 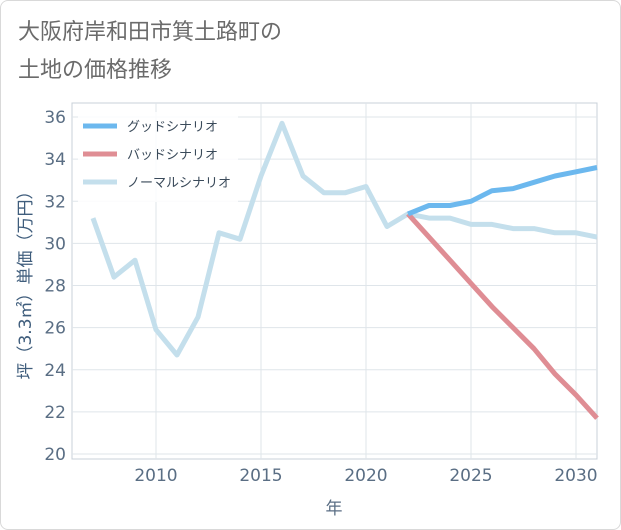 What do you see at coordinates (260, 476) in the screenshot?
I see `x-tick-label: 2015` at bounding box center [260, 476].